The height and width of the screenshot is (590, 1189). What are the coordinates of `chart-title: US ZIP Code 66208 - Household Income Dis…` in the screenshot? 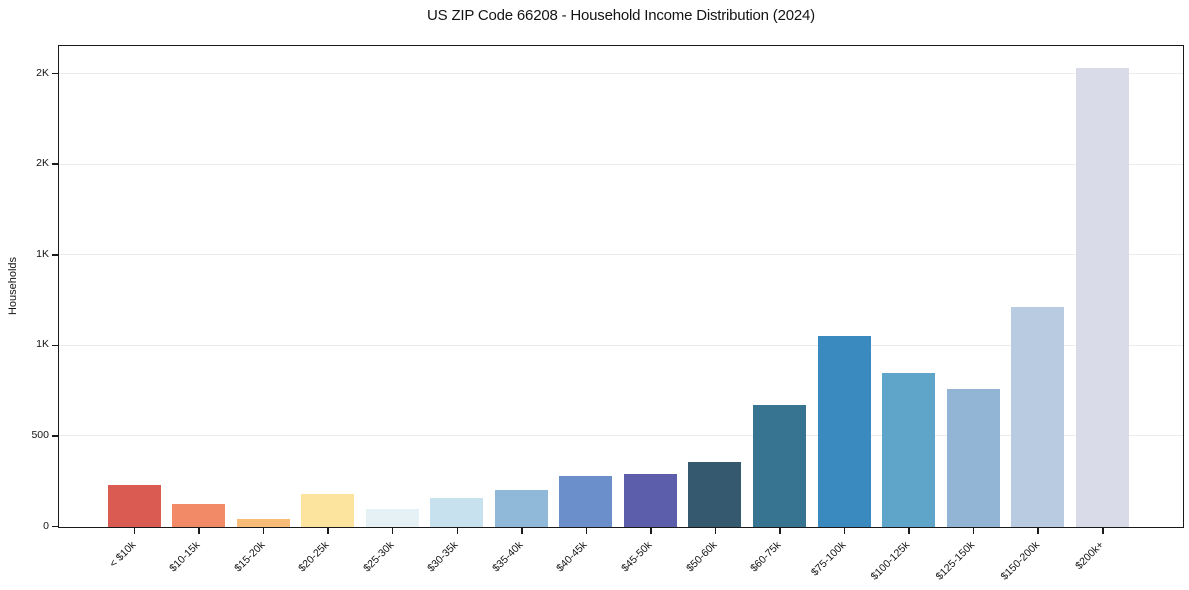 It's located at (621, 15).